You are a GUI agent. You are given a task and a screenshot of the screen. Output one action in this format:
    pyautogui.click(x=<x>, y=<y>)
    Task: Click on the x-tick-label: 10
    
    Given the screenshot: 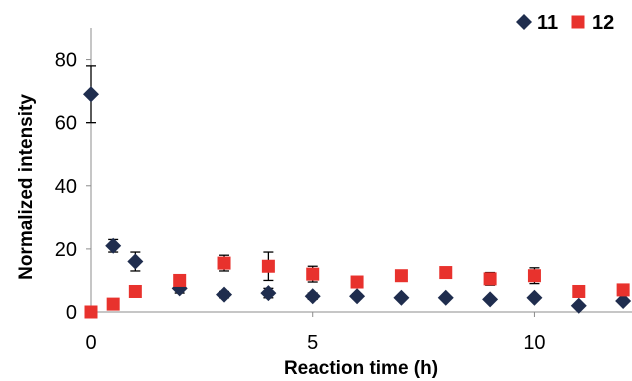 What is the action you would take?
    pyautogui.click(x=534, y=343)
    